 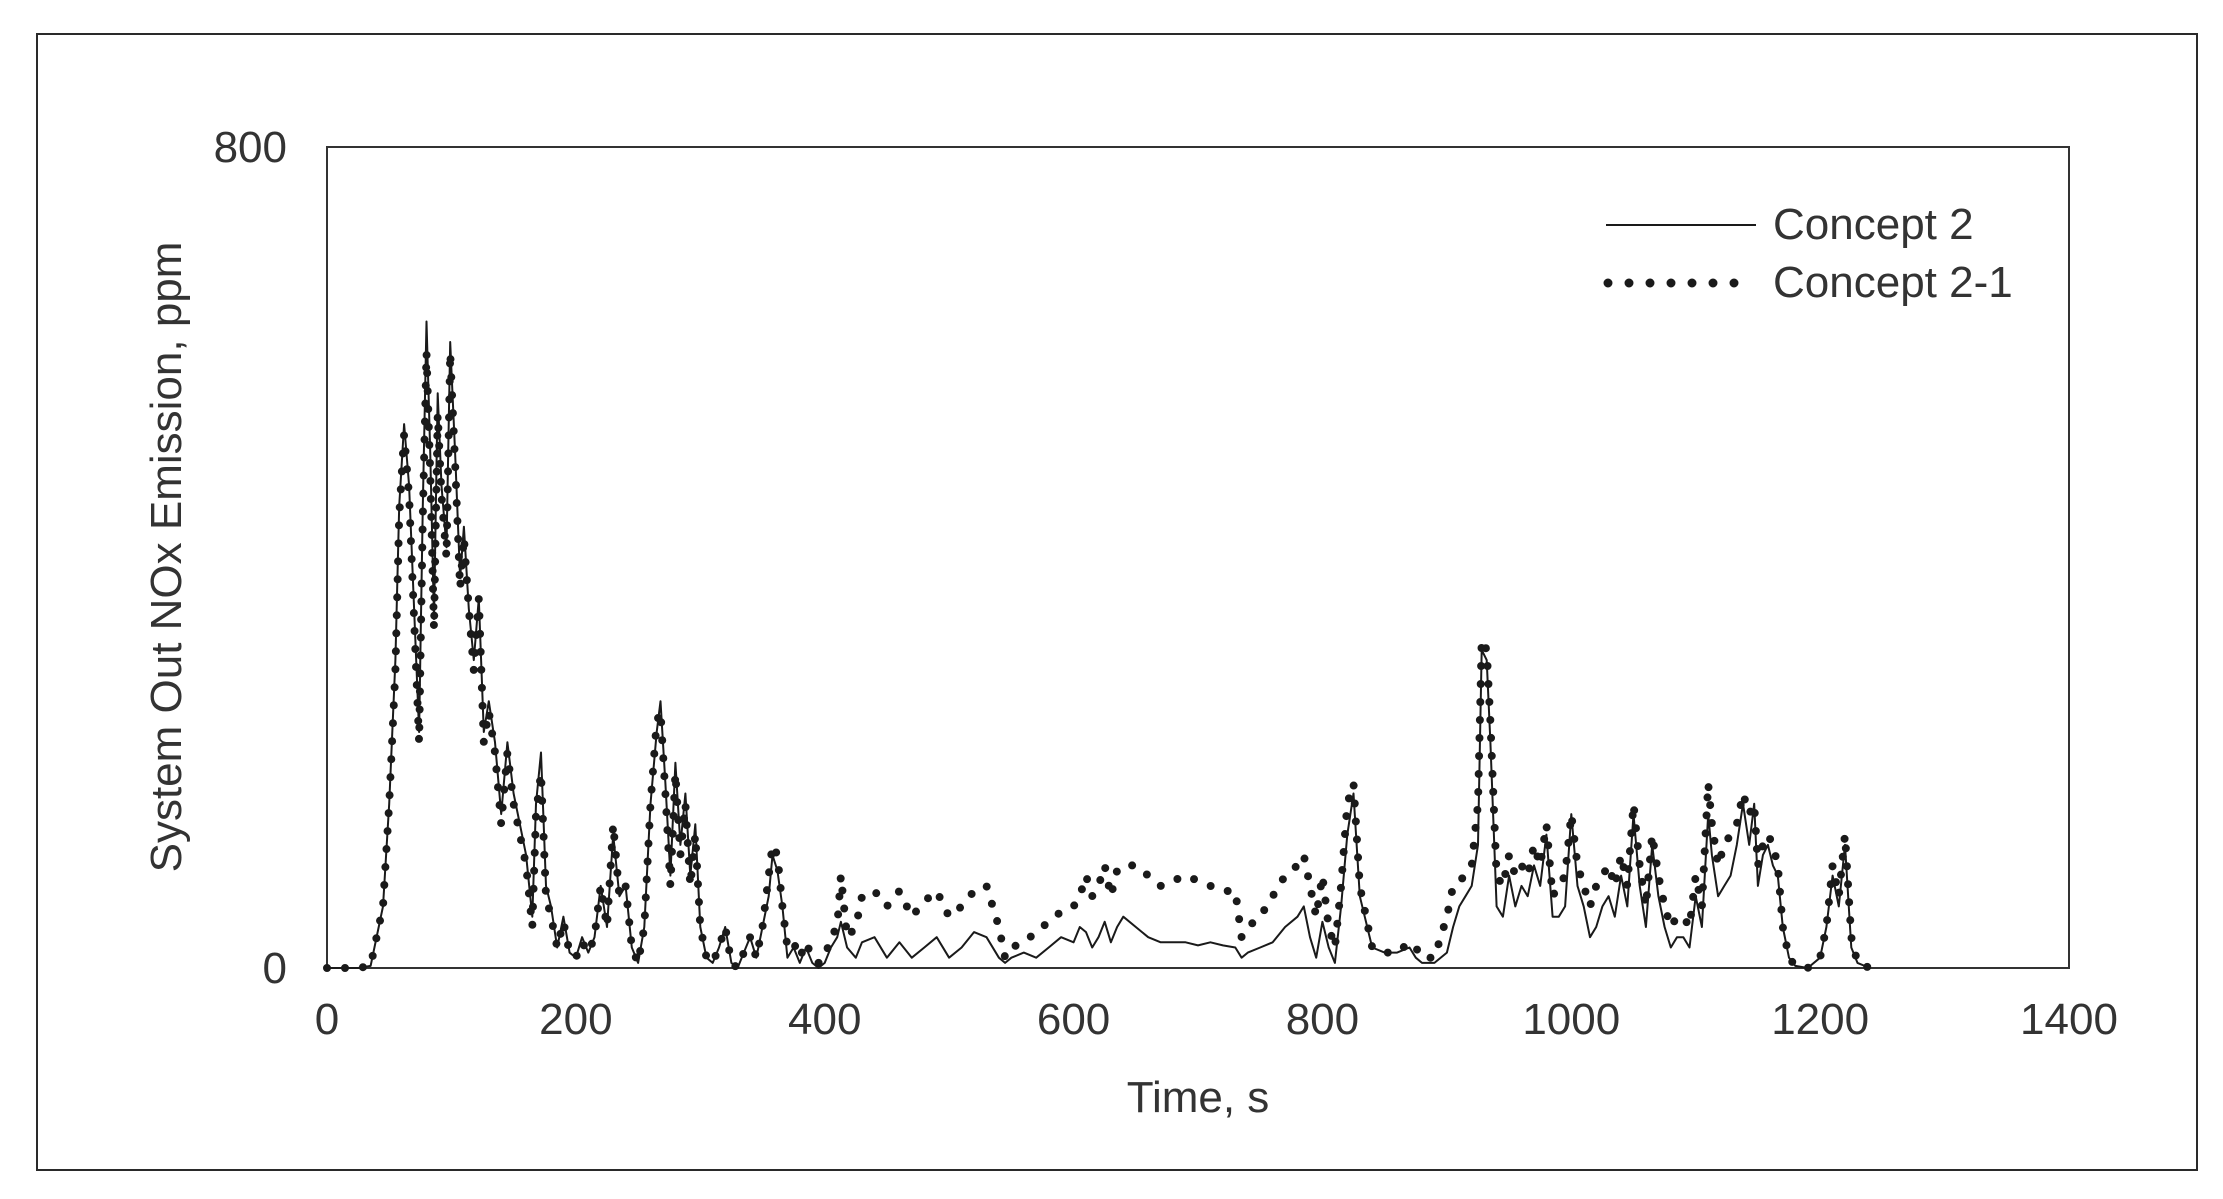 What do you see at coordinates (1571, 1019) in the screenshot?
I see `x-tick-label: 1000` at bounding box center [1571, 1019].